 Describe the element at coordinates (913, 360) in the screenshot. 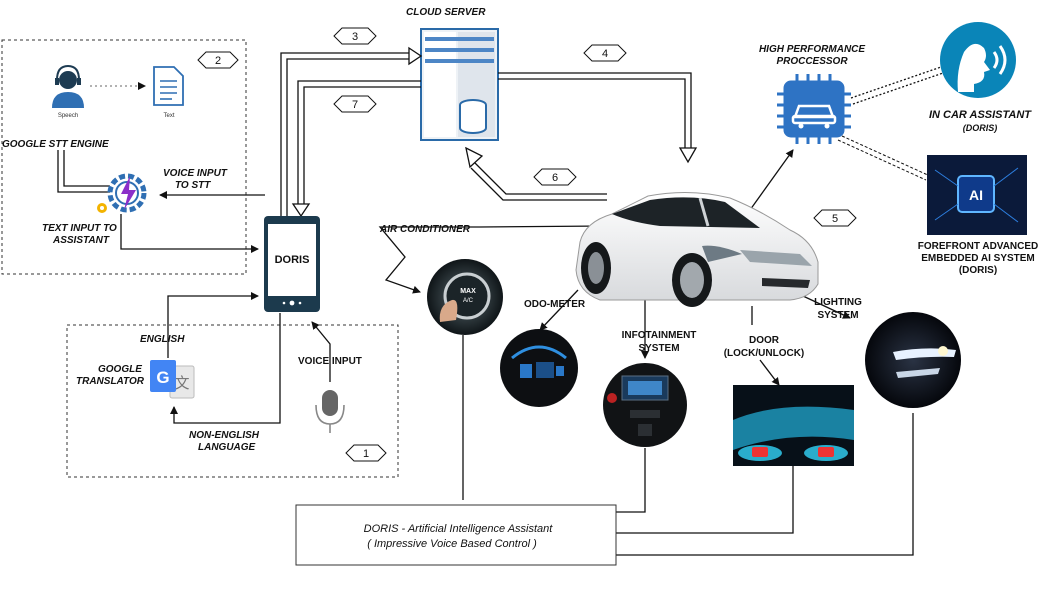

I see `lighting-image` at that location.